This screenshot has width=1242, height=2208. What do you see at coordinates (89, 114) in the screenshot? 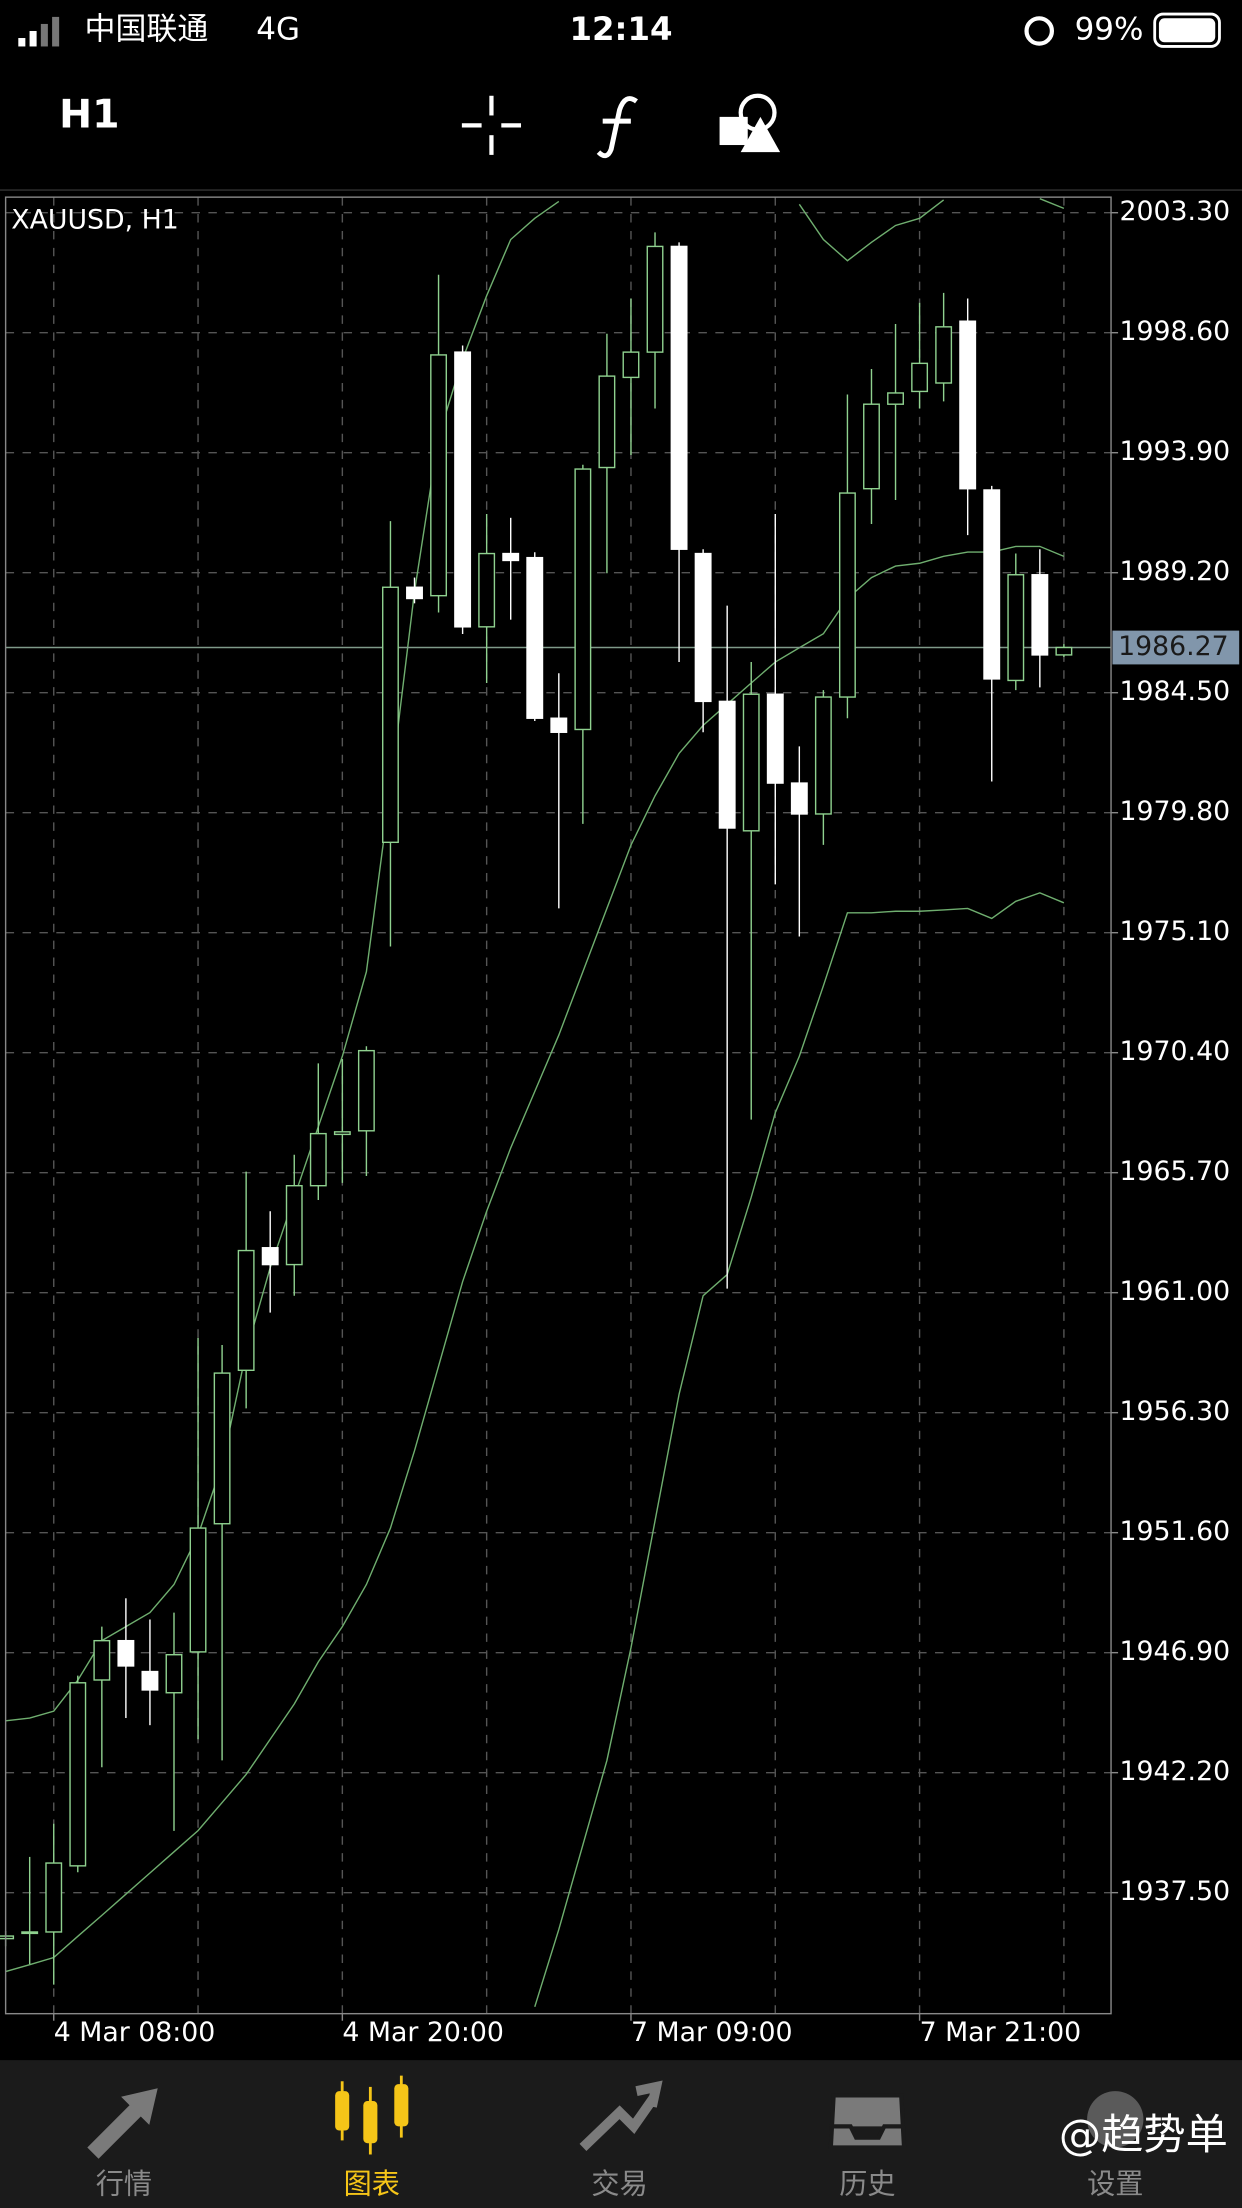
I see `timeframe-button: H1` at bounding box center [89, 114].